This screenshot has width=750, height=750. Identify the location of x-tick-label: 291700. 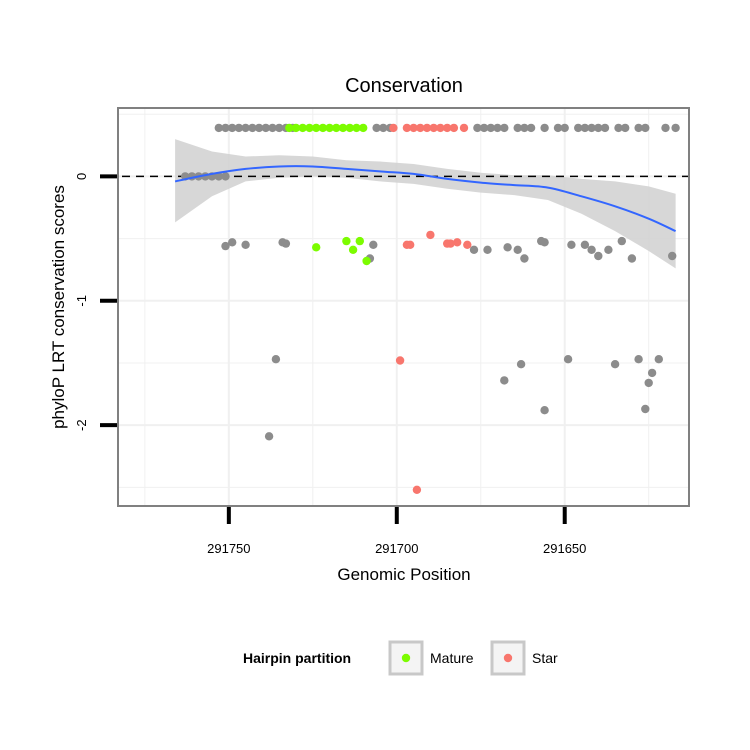
(396, 548).